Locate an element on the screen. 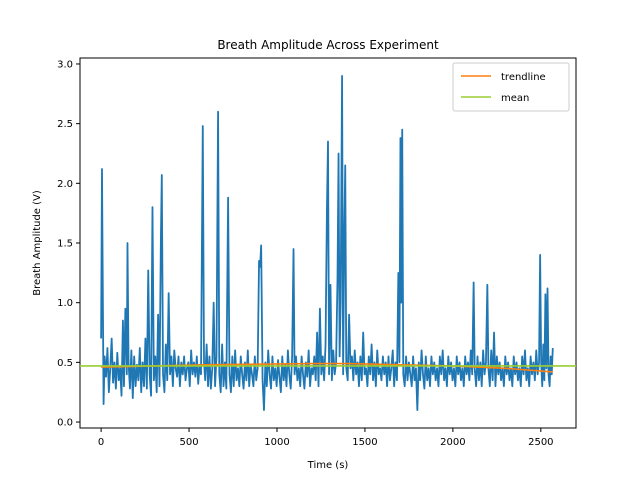  chart-title: Breath Amplitude Across Experiment is located at coordinates (328, 45).